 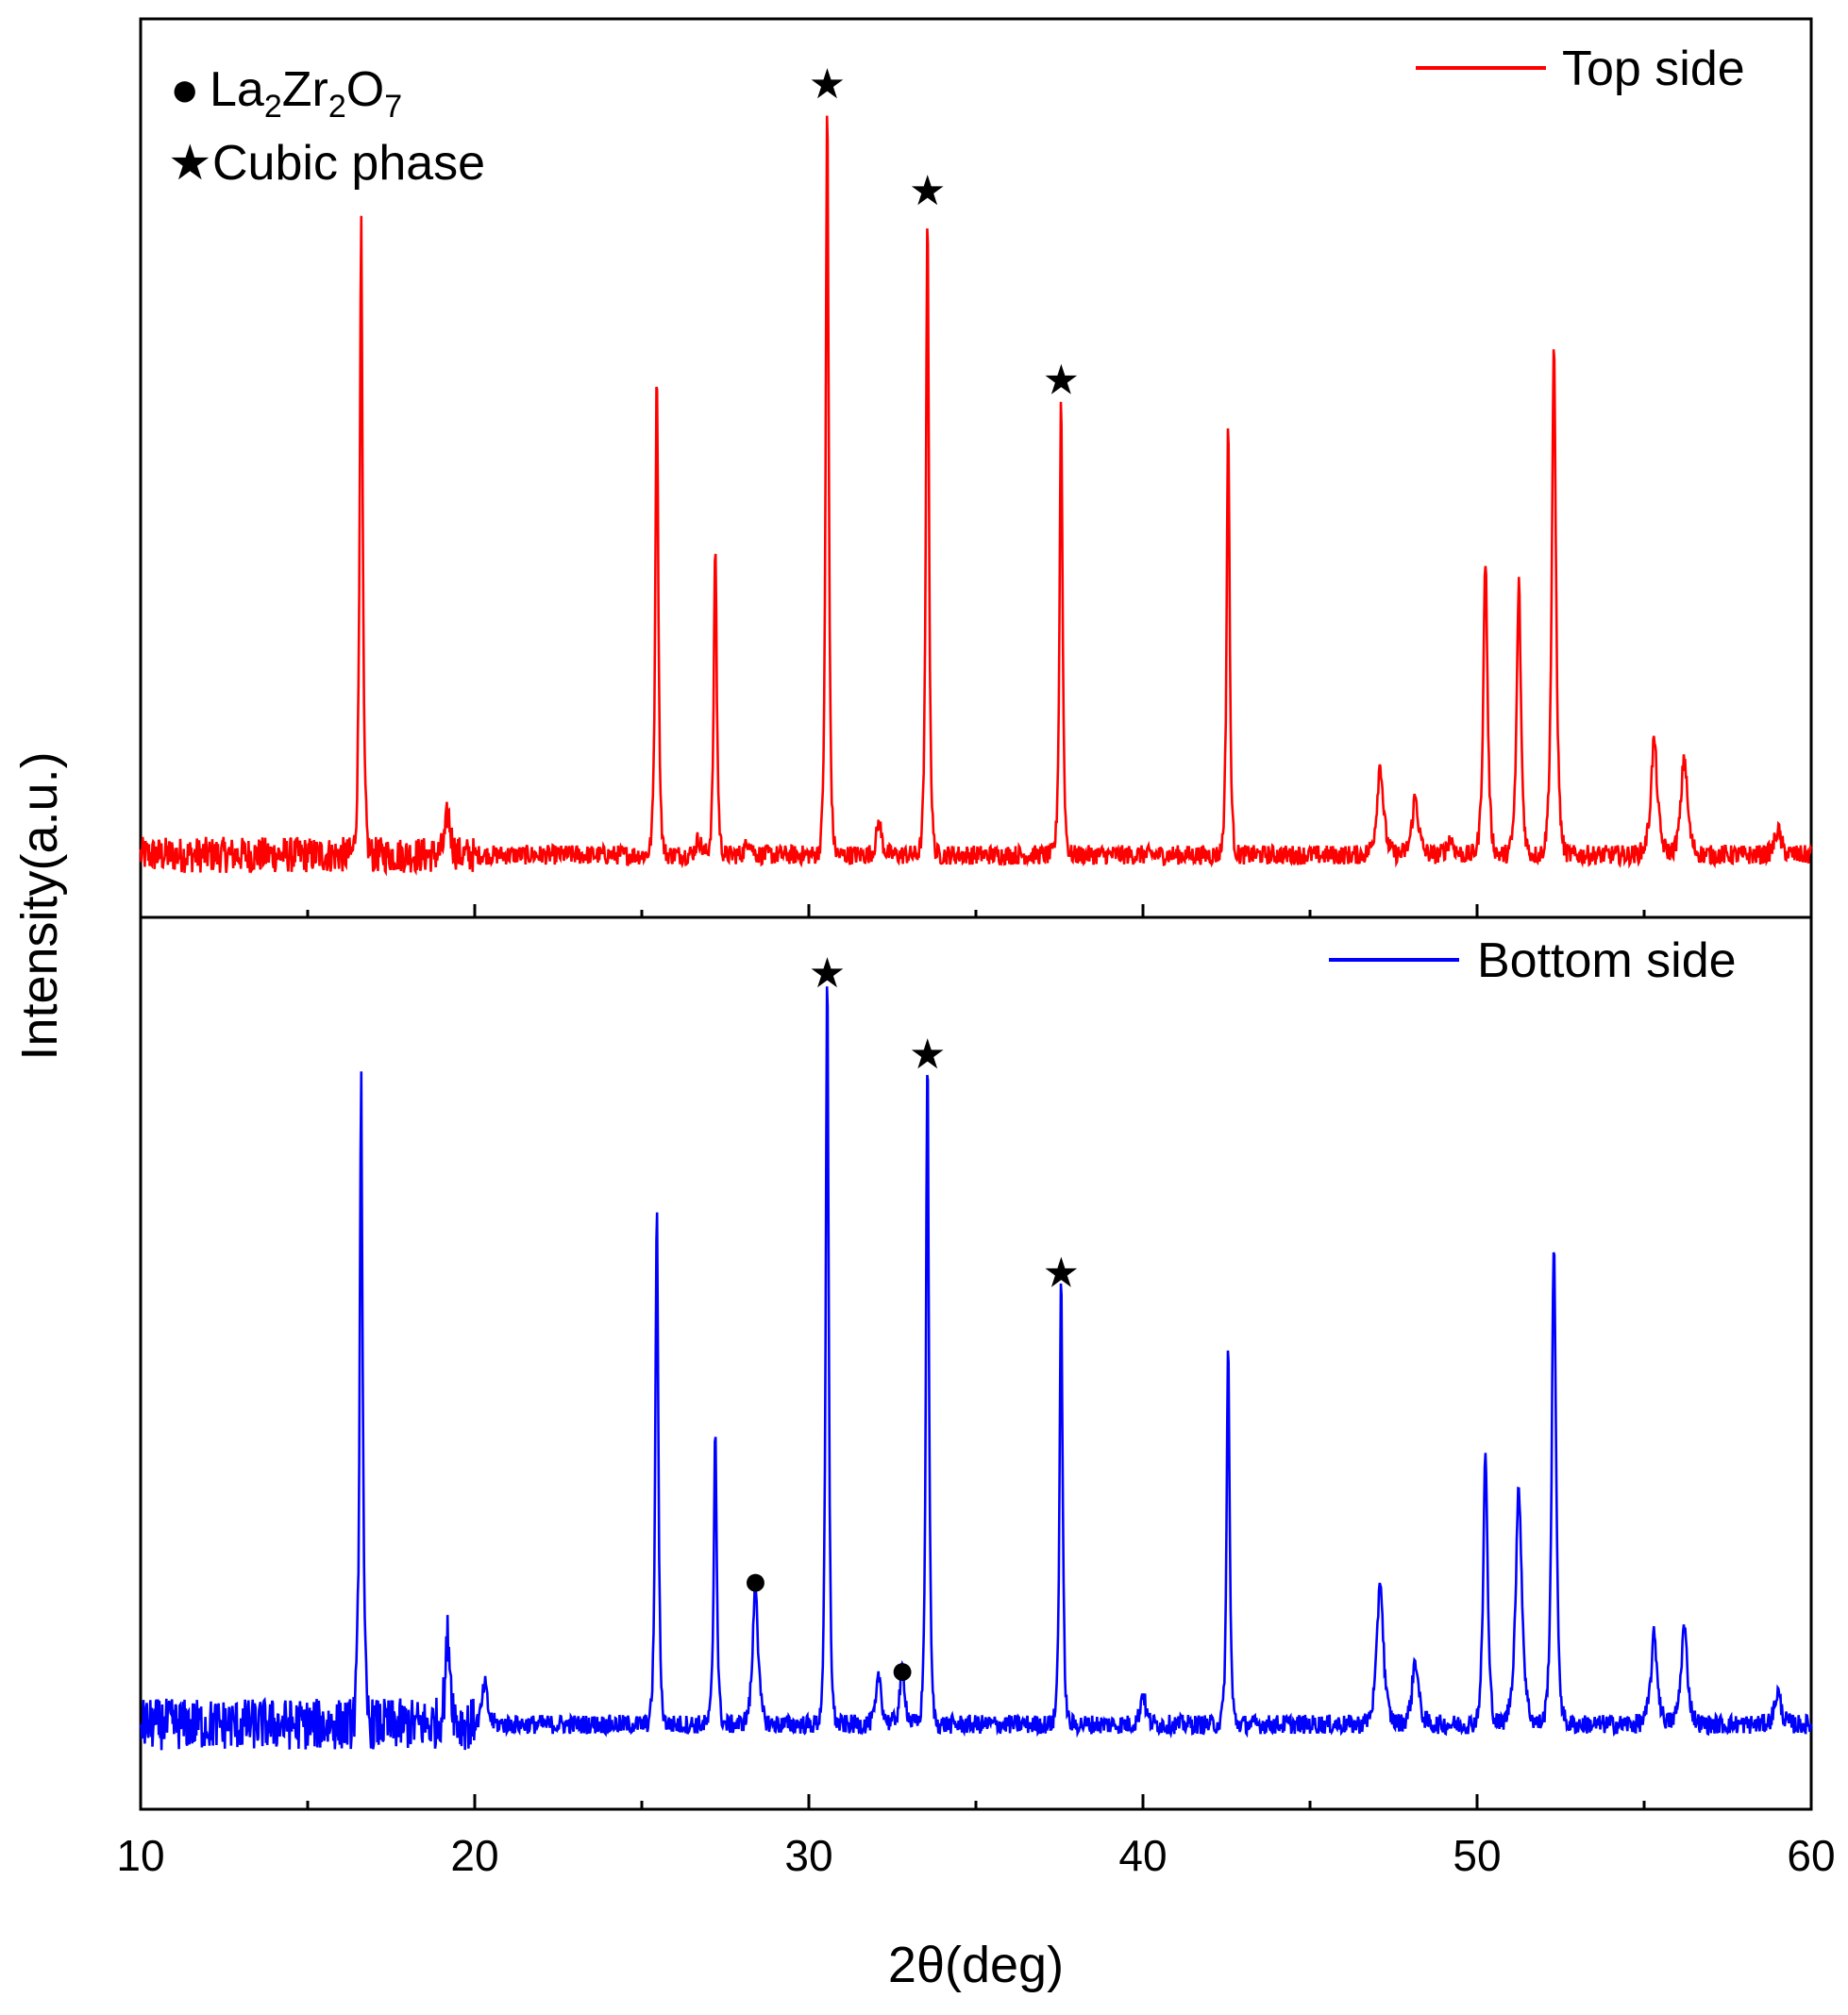 I want to click on series-legend-top: Top side, so click(x=1580, y=69).